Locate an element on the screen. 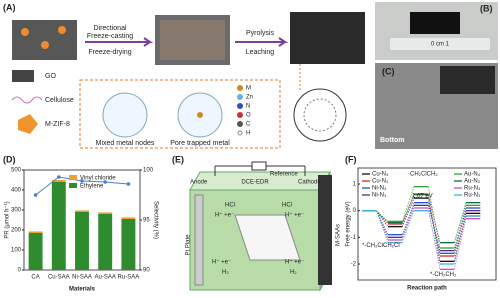  electrode-label: M-SAAs is located at coordinates (339, 235).